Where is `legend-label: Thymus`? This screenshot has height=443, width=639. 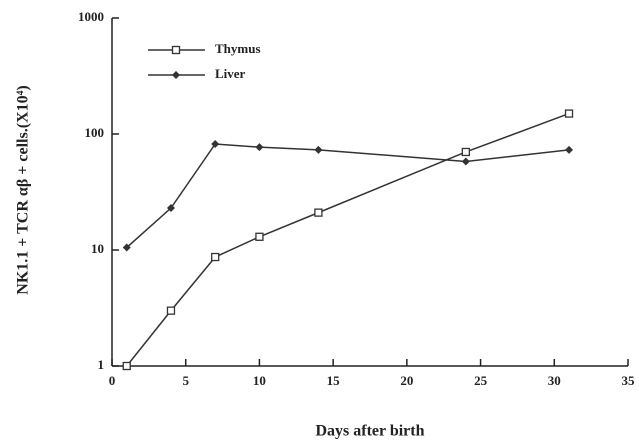
legend-label: Thymus is located at coordinates (238, 48).